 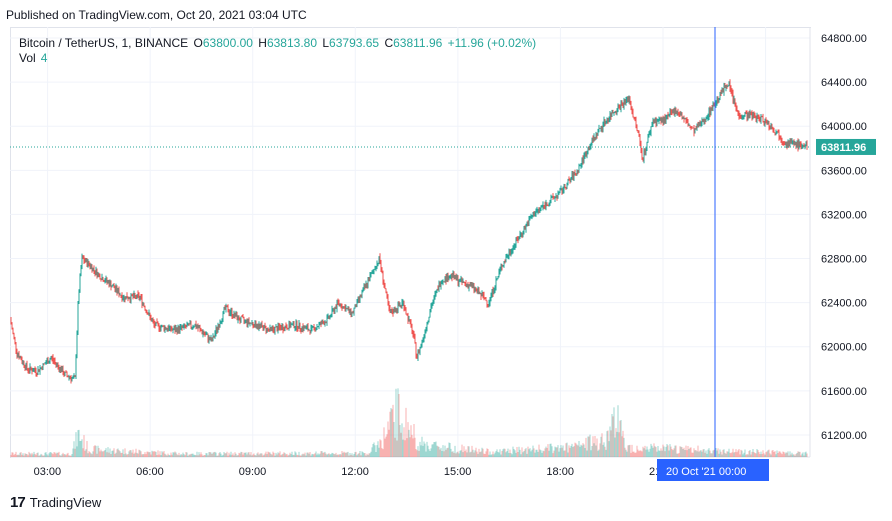 I want to click on y-tick-label: 63600.00, so click(x=844, y=171).